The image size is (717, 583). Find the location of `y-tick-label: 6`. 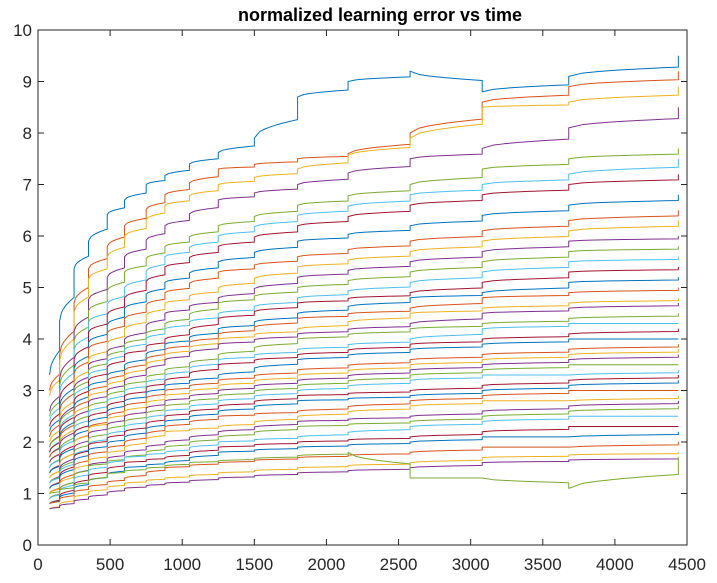

y-tick-label: 6 is located at coordinates (27, 236).